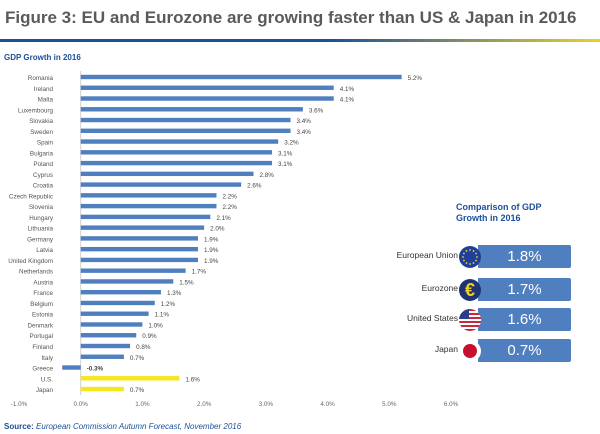  Describe the element at coordinates (43, 293) in the screenshot. I see `category-label: France` at that location.